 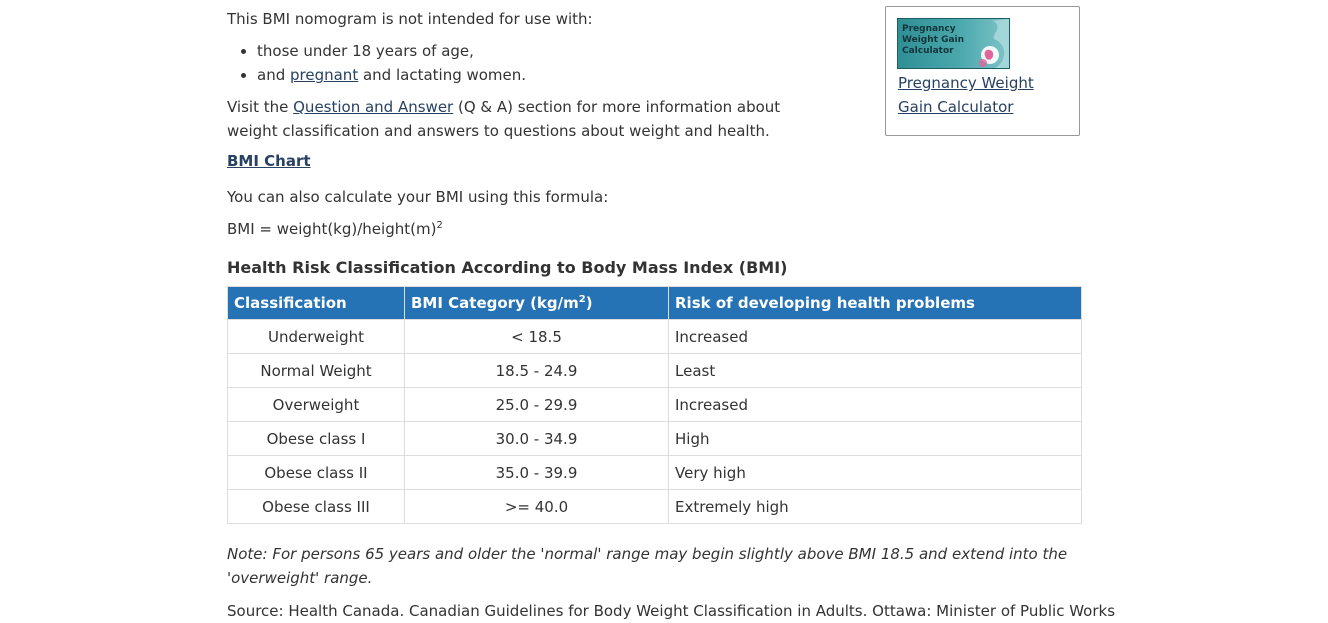 I want to click on cell-category: 35.0 - 39.9, so click(x=536, y=472).